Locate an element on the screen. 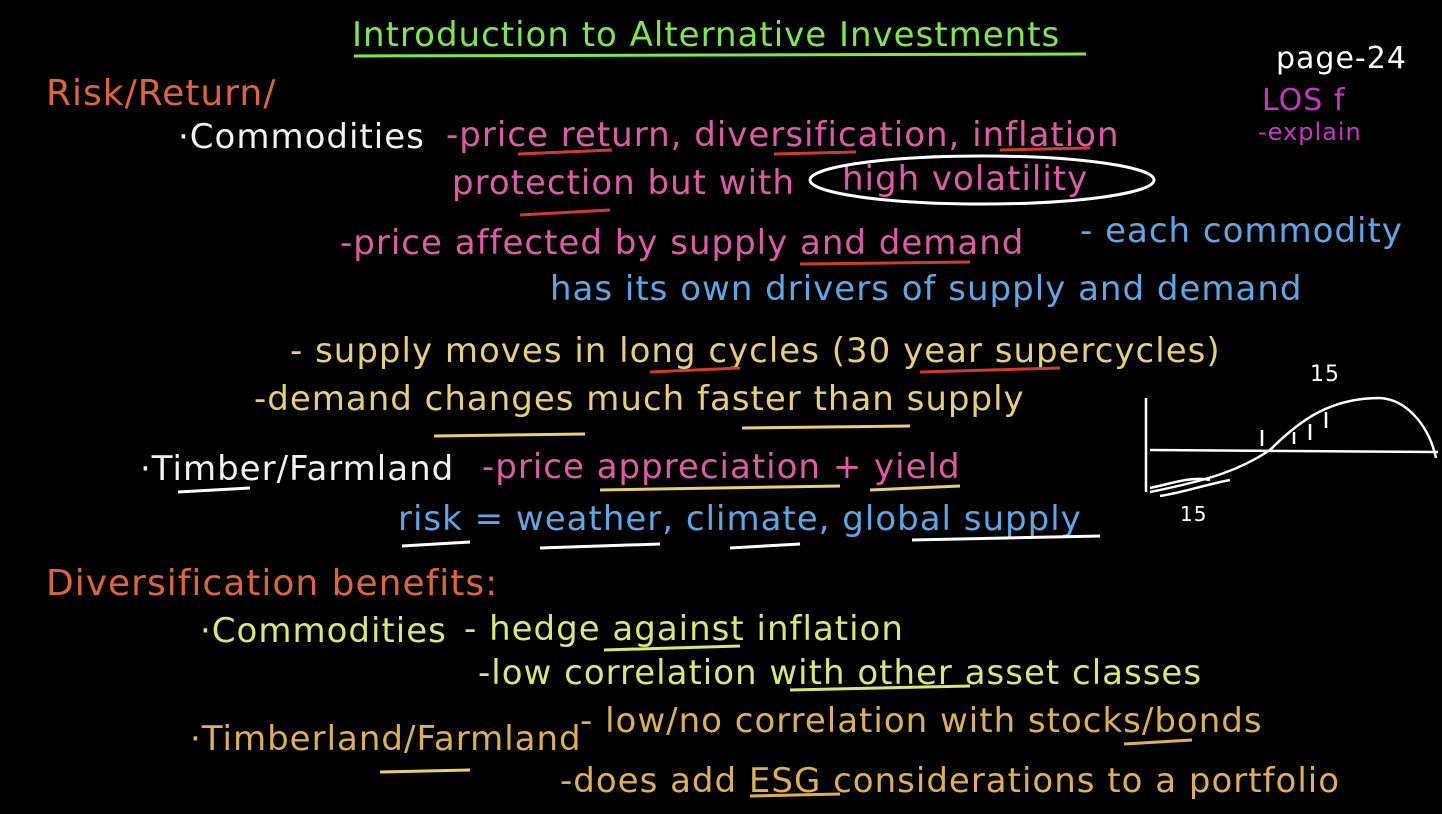 Image resolution: width=1442 pixels, height=814 pixels. timber-line-2: risk = weather, climate, global supply is located at coordinates (740, 519).